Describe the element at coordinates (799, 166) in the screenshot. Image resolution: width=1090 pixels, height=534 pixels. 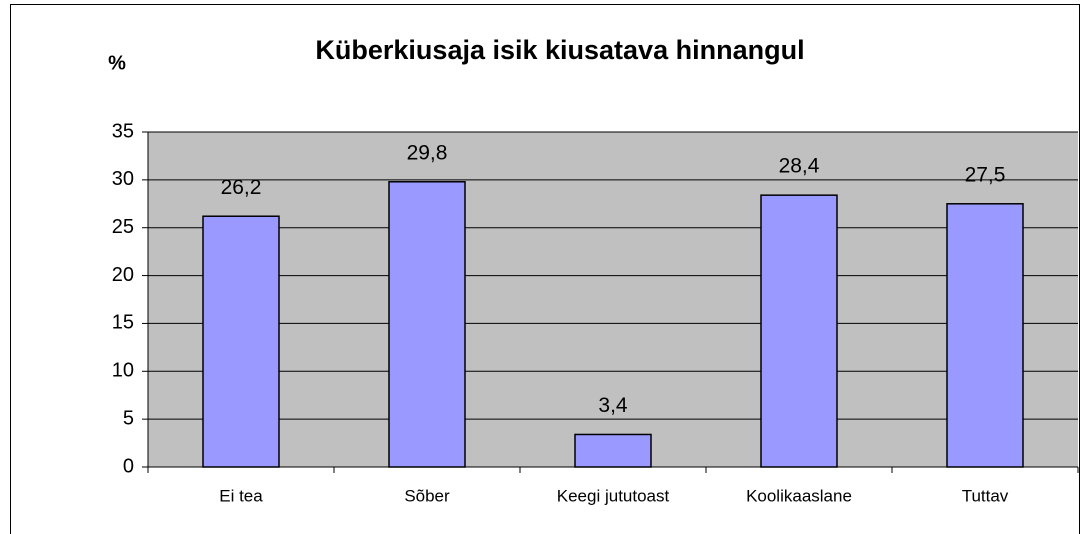
I see `value-label: 28,4` at that location.